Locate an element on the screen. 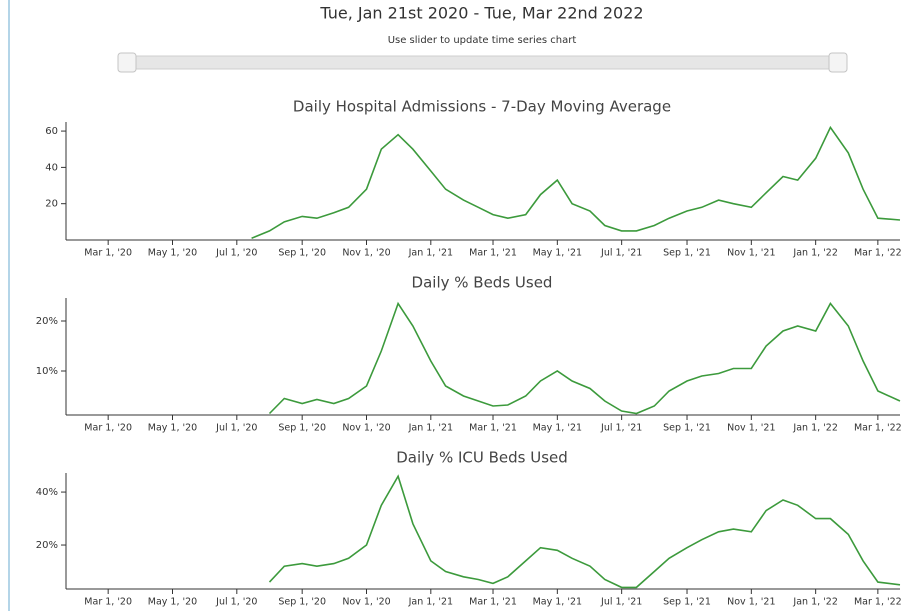 Image resolution: width=905 pixels, height=611 pixels. slider-handle-end is located at coordinates (838, 62).